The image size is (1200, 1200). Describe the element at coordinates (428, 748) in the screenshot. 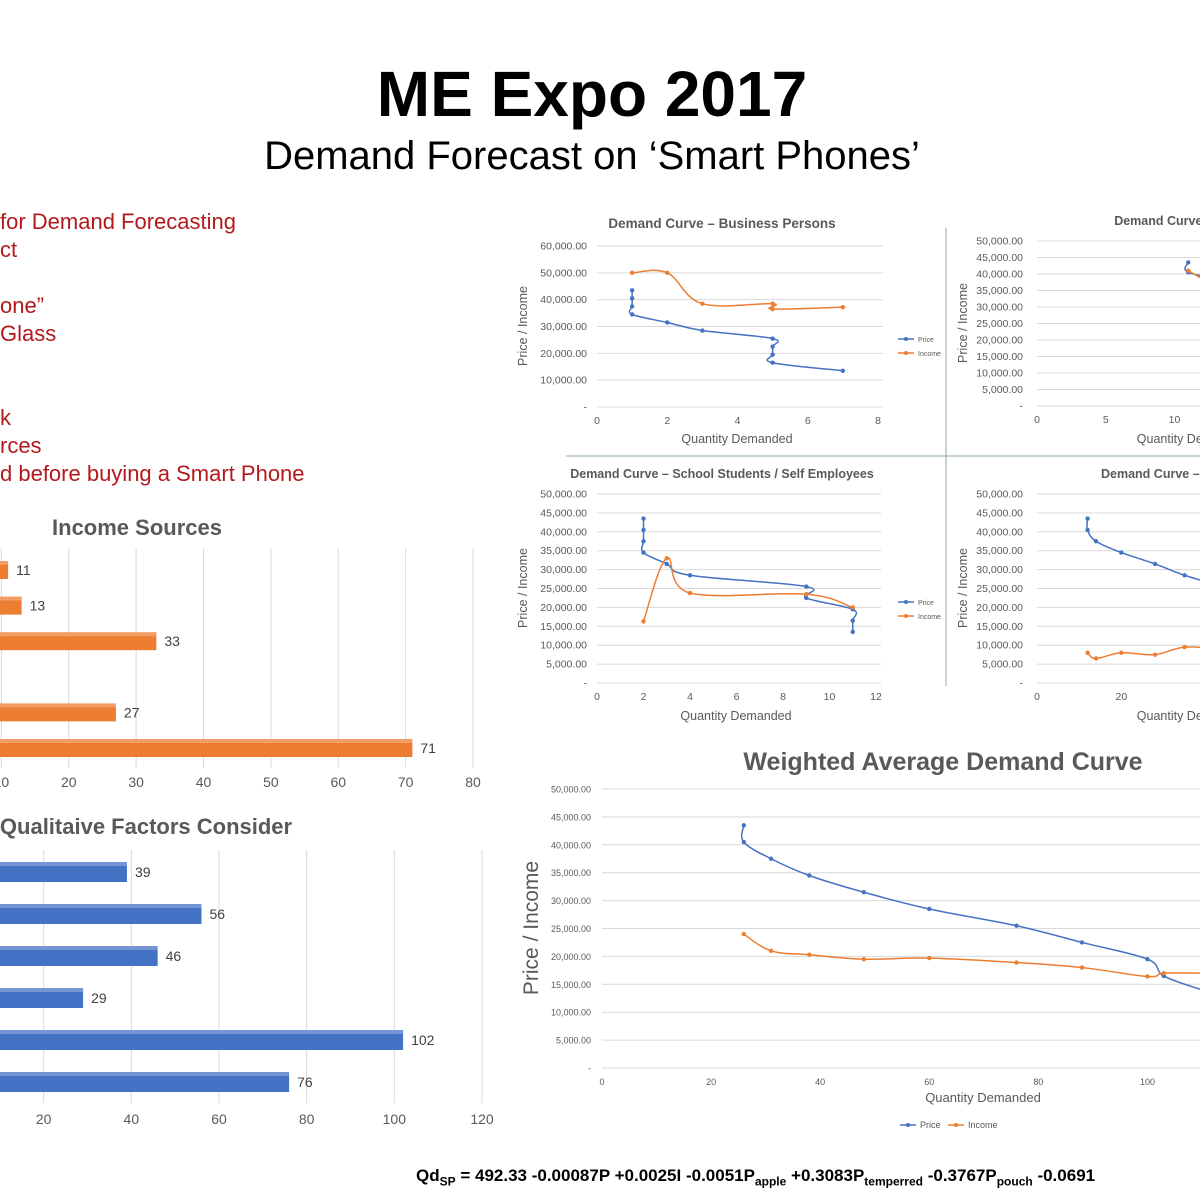

I see `bar-value-label: 71` at that location.